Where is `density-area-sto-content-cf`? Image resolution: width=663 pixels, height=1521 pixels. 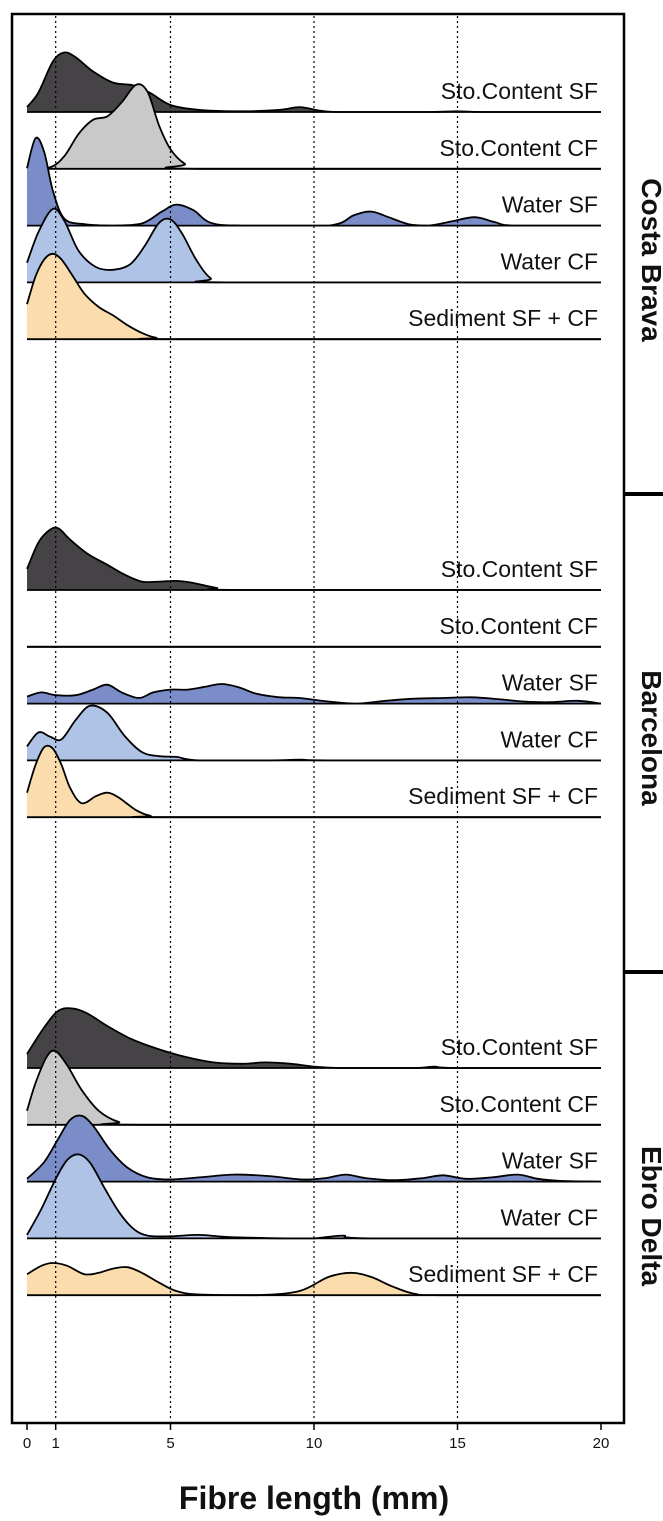
density-area-sto-content-cf is located at coordinates (314, 126).